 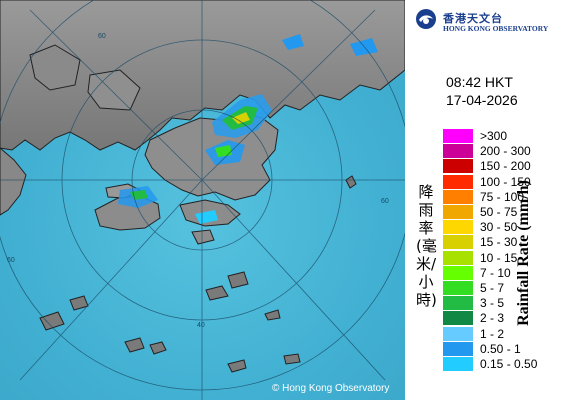 What do you see at coordinates (505, 151) in the screenshot?
I see `legend-label: 200 - 300` at bounding box center [505, 151].